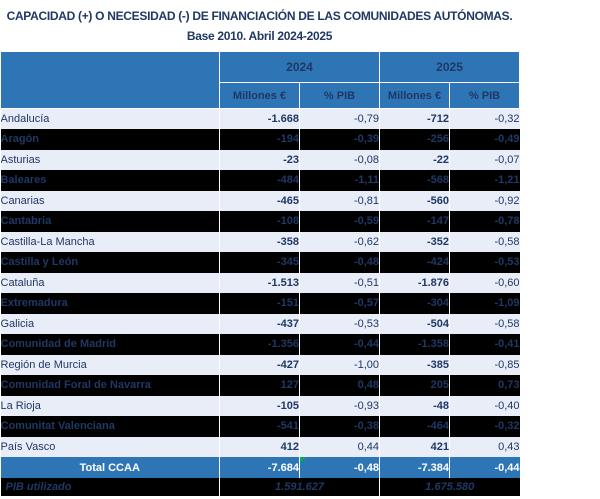 This screenshot has height=499, width=600. I want to click on pib-pct-2024-cell: -0,62, so click(339, 241).